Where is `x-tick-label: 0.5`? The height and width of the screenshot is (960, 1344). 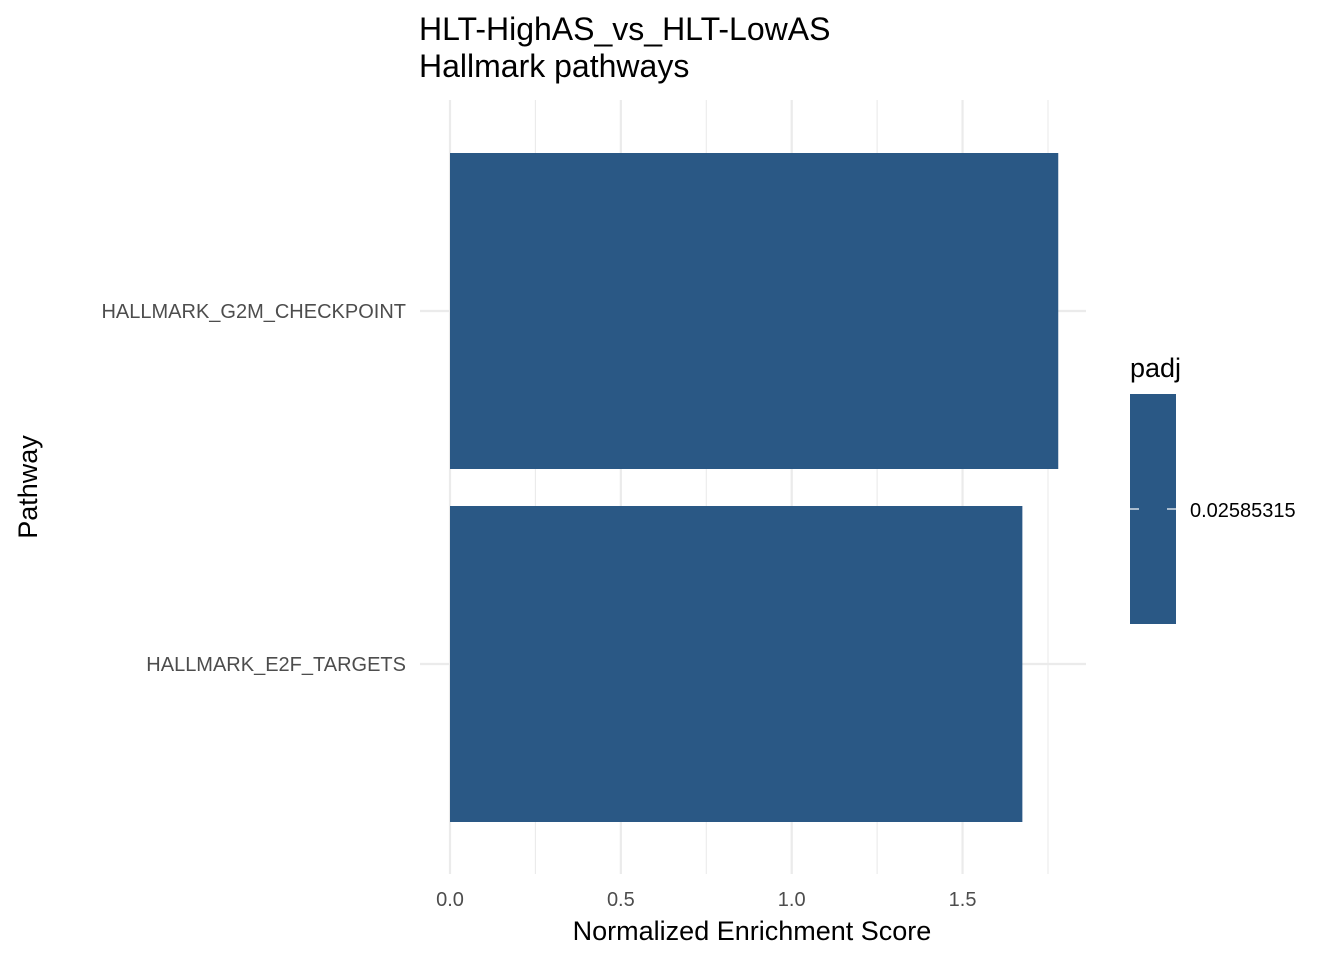 x-tick-label: 0.5 is located at coordinates (621, 900).